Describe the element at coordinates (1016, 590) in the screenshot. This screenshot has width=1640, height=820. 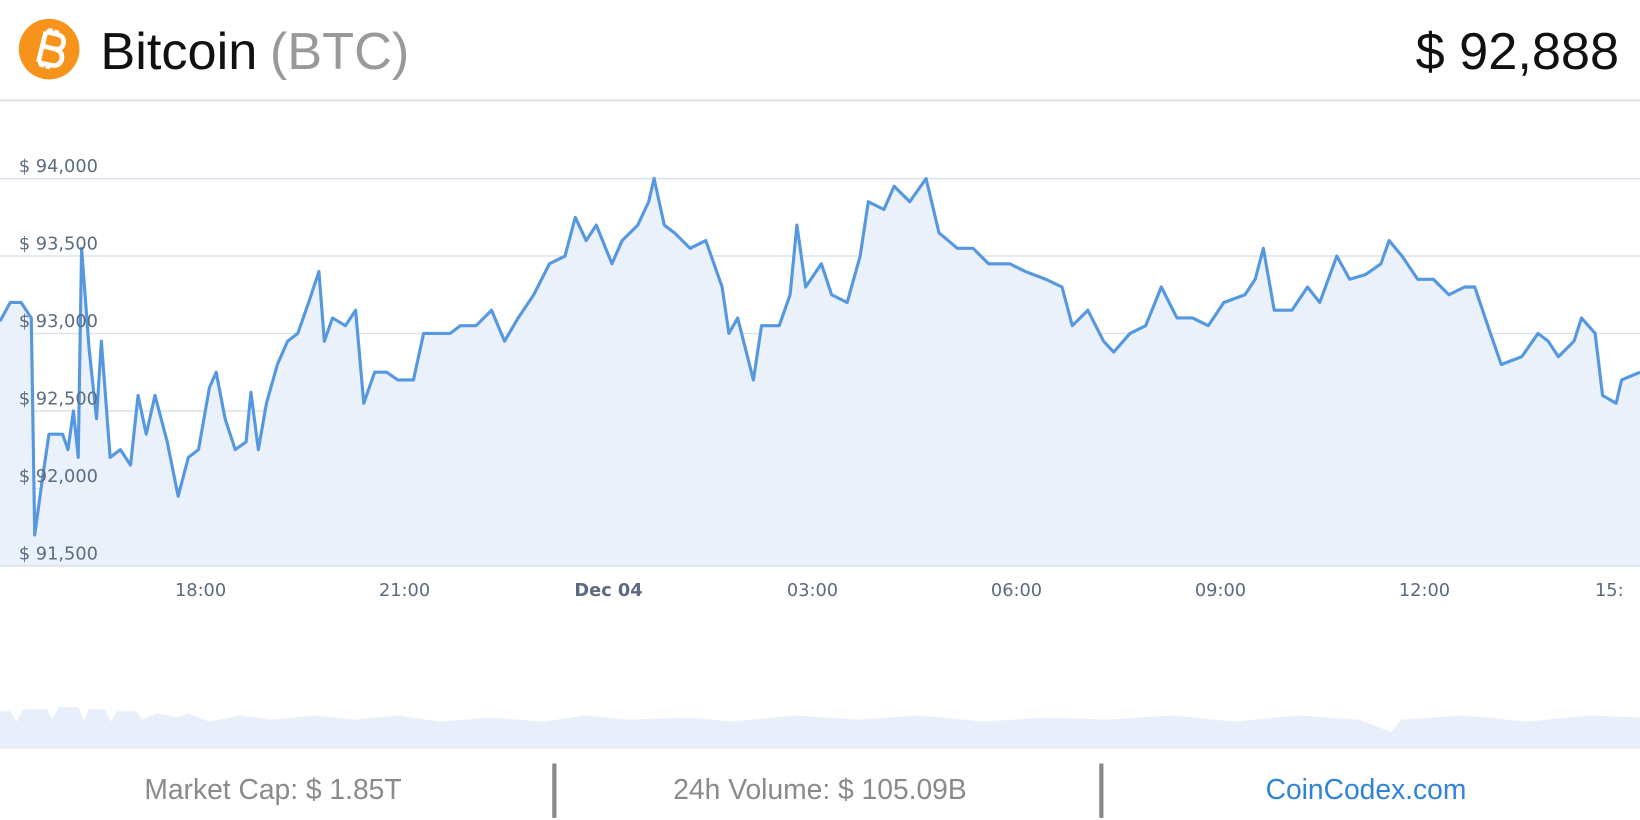
I see `x-tick-label: 06:00` at that location.